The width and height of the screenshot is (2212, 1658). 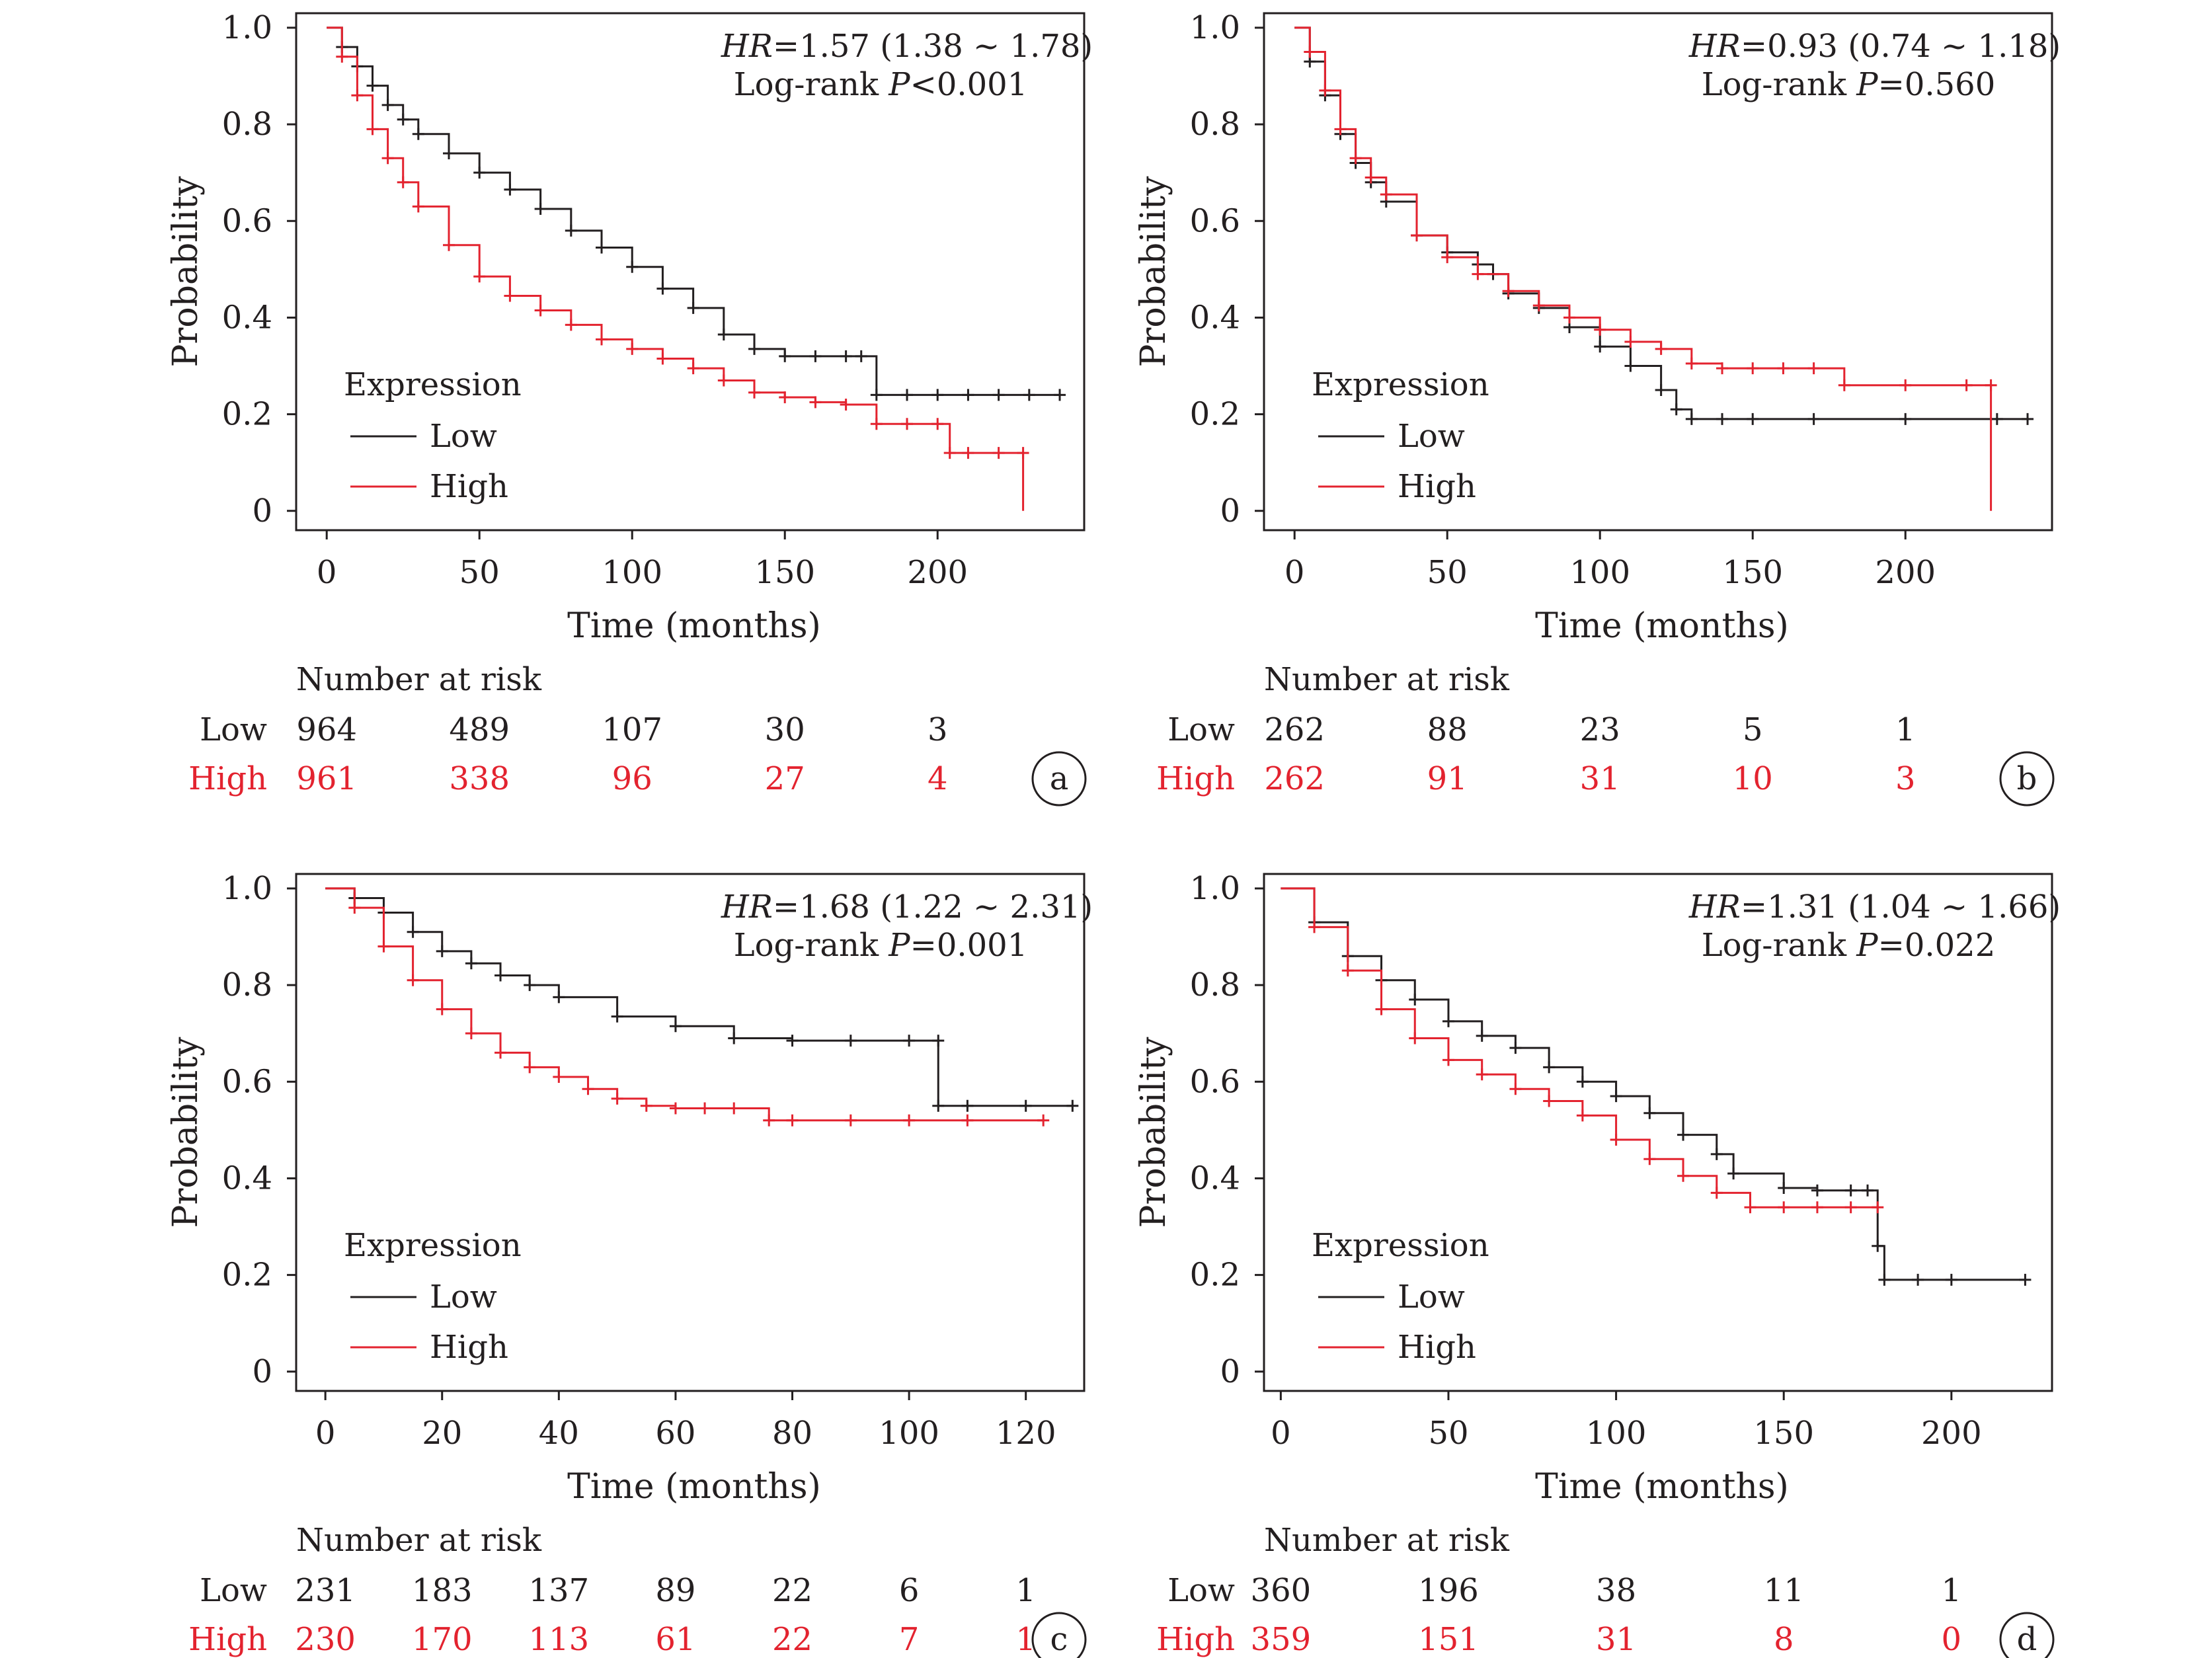 What do you see at coordinates (233, 1590) in the screenshot?
I see `risk-row-label-low: Low` at bounding box center [233, 1590].